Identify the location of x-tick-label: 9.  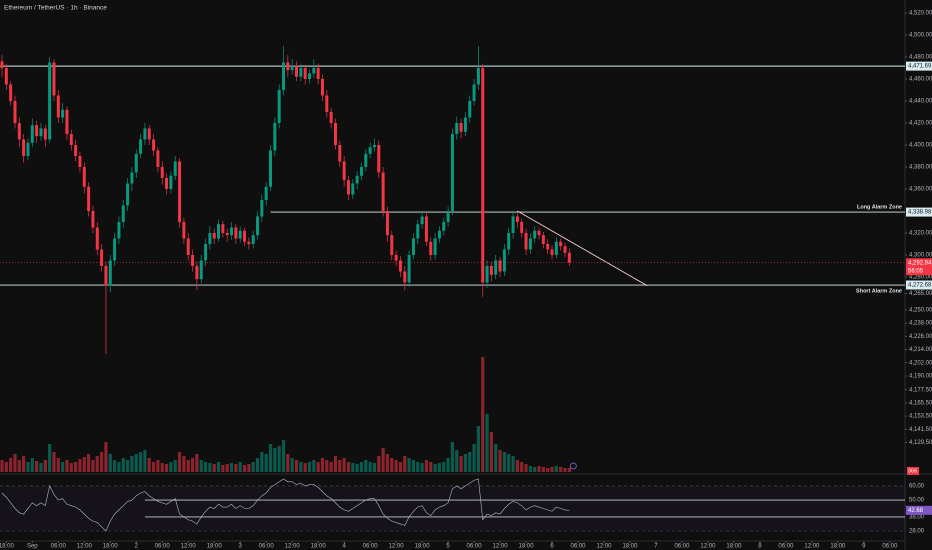
(864, 547).